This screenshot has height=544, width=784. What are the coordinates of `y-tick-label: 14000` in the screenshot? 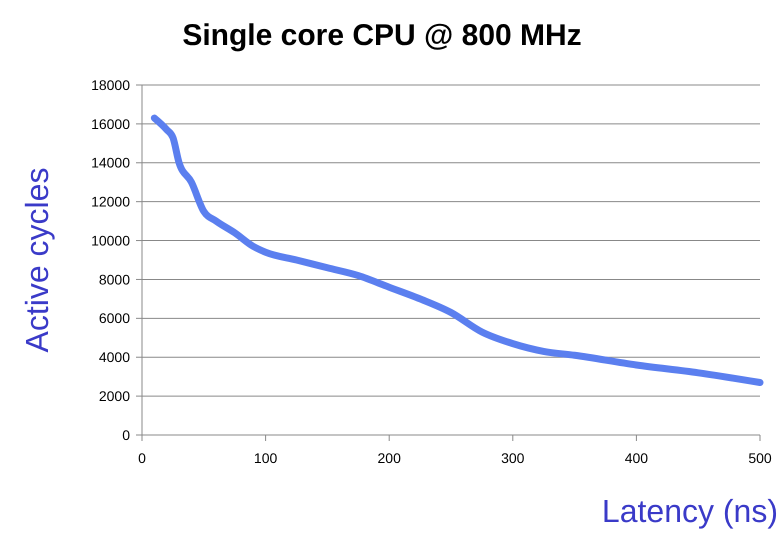 It's located at (110, 162).